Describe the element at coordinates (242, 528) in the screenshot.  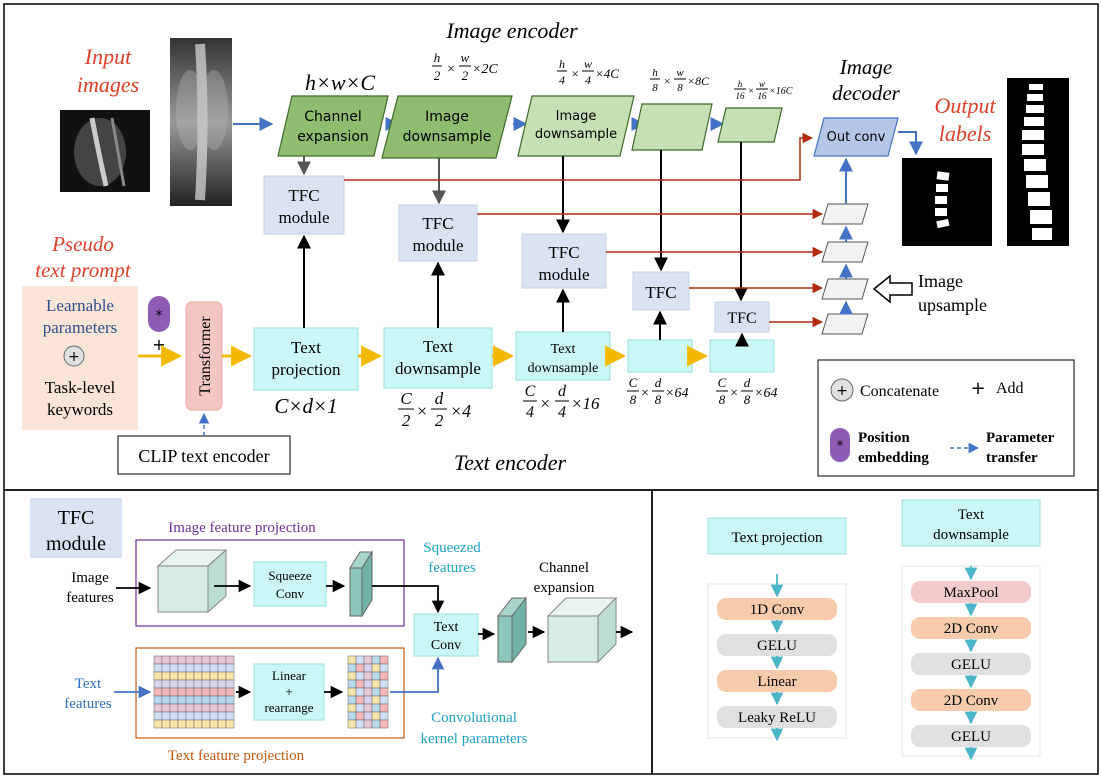
I see `image-feature-projection-label: Image feature projection` at that location.